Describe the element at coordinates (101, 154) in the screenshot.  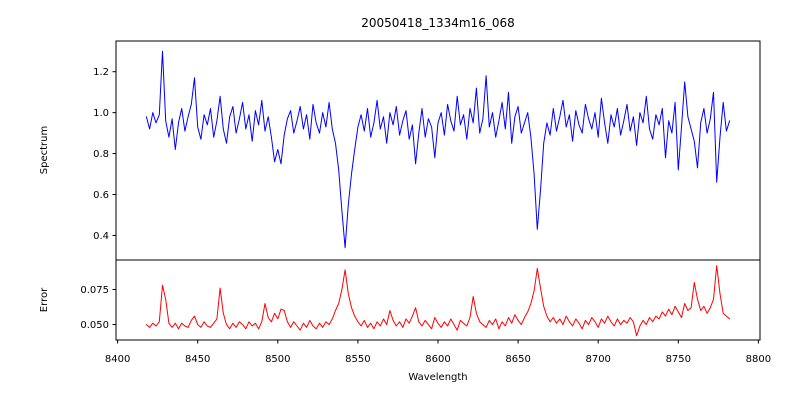
I see `y-tick-label-spectrum: 0.8` at that location.